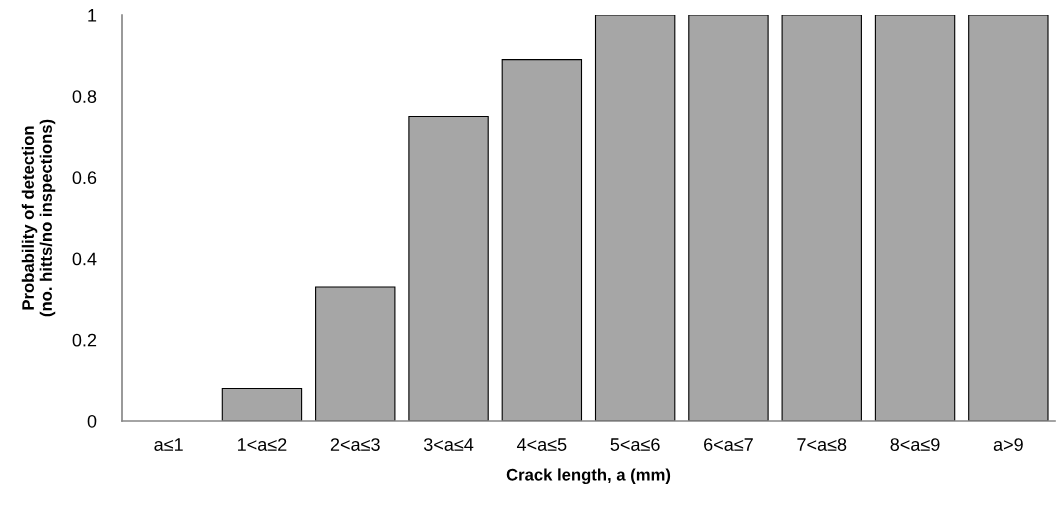 This screenshot has width=1061, height=509. What do you see at coordinates (728, 444) in the screenshot?
I see `x-tick-label: 6<a≤7` at bounding box center [728, 444].